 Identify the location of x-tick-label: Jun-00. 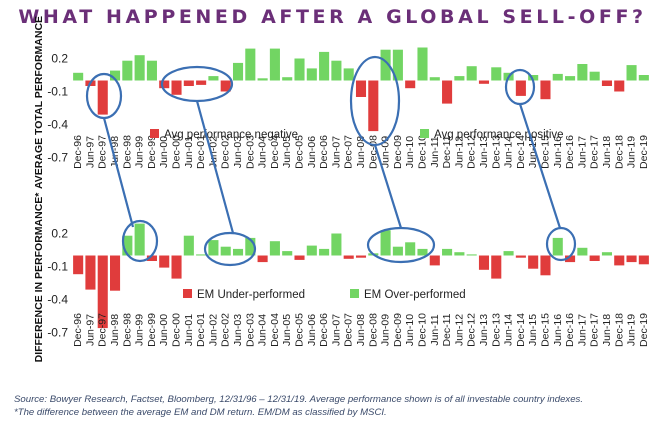
(164, 330).